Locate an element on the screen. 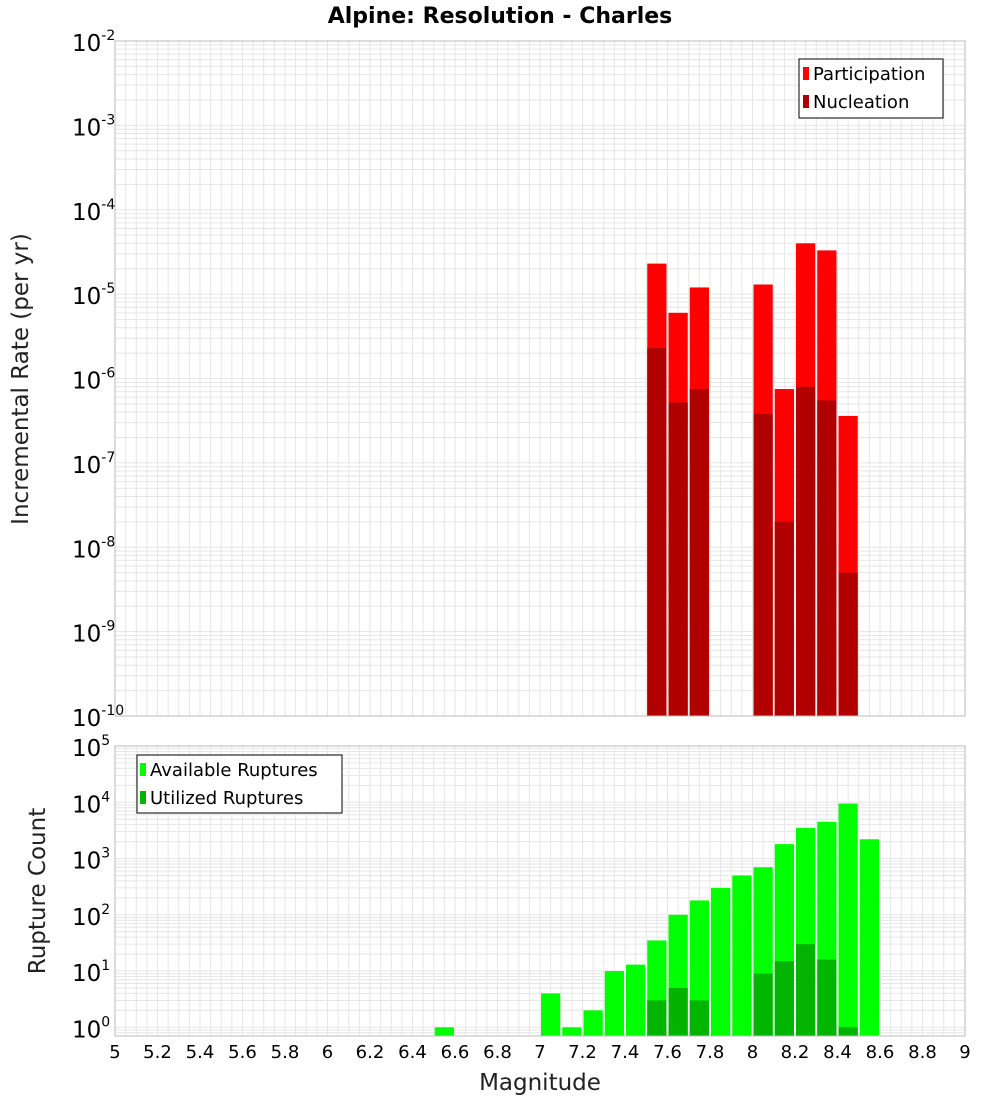 The height and width of the screenshot is (1100, 1000). bottom-y-ticks: 10⁵ 10⁴ 10³ 10² 10¹ 10⁰ is located at coordinates (91, 888).